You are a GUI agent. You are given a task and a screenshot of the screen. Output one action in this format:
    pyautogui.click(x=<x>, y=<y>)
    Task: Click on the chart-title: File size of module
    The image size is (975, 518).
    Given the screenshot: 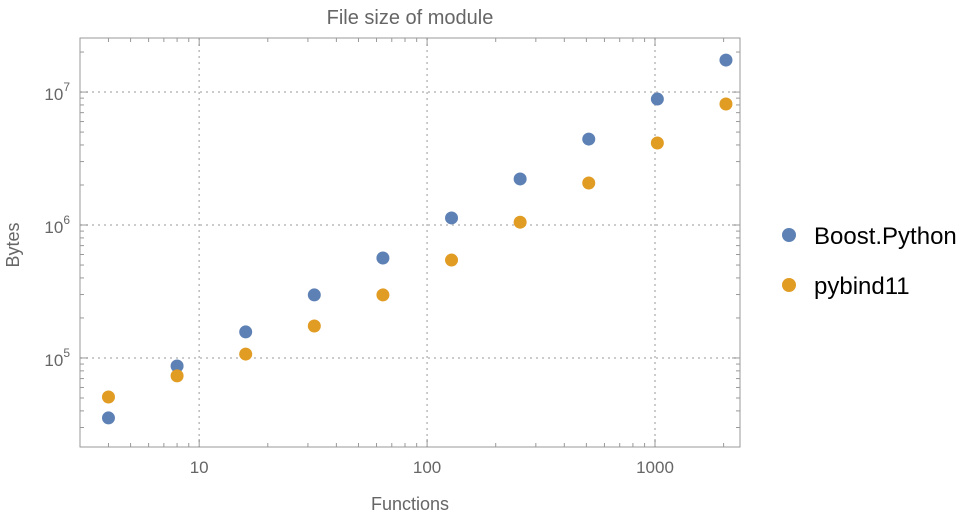 What is the action you would take?
    pyautogui.click(x=410, y=18)
    